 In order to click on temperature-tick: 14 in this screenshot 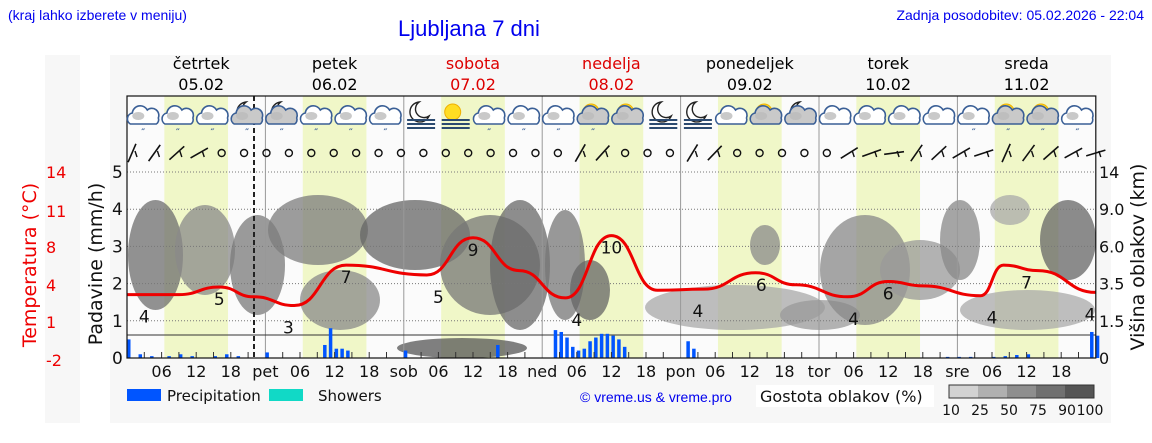, I will do `click(56, 172)`.